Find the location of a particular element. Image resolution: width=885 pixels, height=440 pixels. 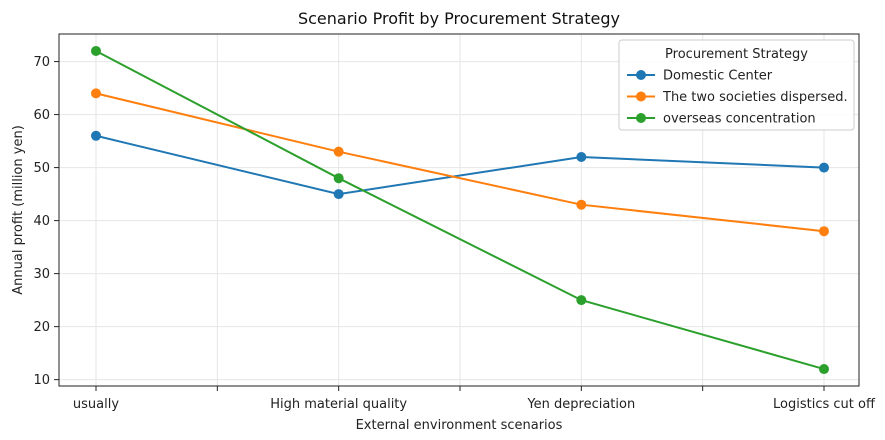

legend-box is located at coordinates (736, 85).